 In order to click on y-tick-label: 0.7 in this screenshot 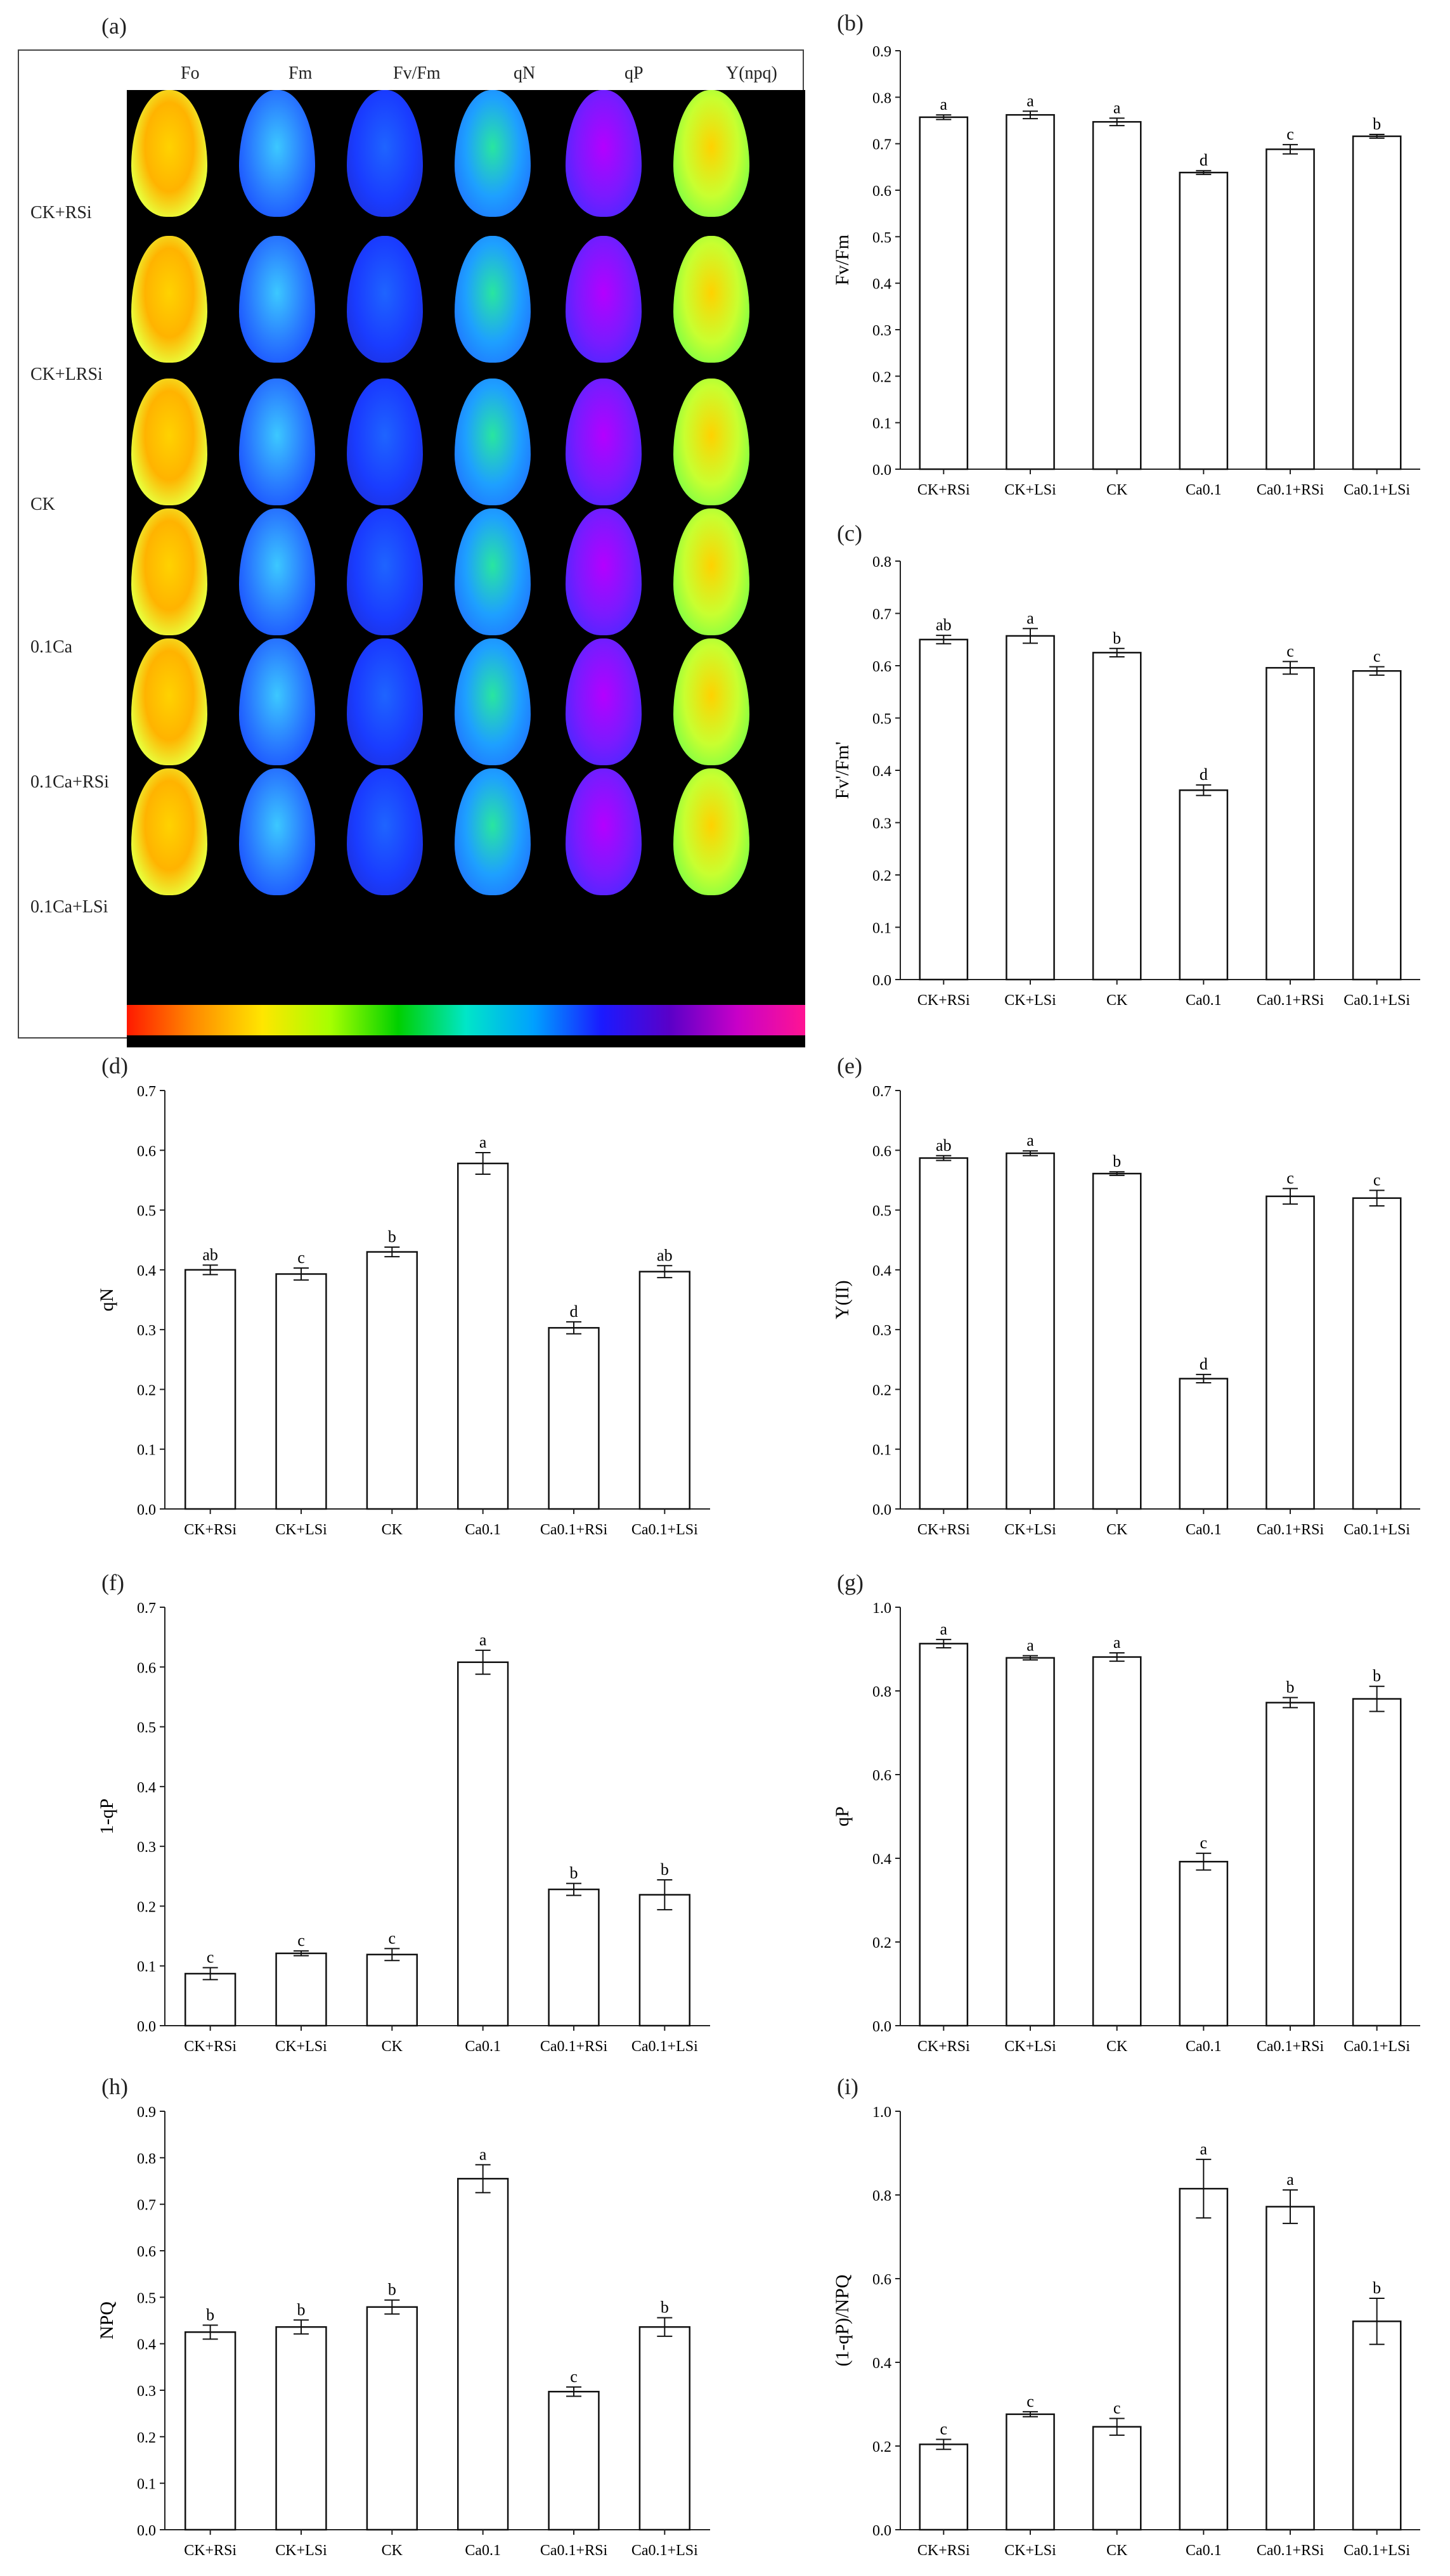, I will do `click(881, 145)`.